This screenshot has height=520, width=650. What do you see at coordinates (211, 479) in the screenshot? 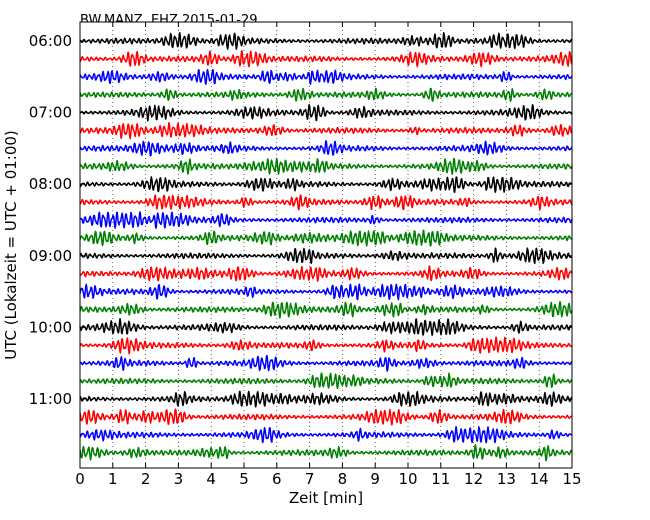
I see `x-tick-label: 4` at bounding box center [211, 479].